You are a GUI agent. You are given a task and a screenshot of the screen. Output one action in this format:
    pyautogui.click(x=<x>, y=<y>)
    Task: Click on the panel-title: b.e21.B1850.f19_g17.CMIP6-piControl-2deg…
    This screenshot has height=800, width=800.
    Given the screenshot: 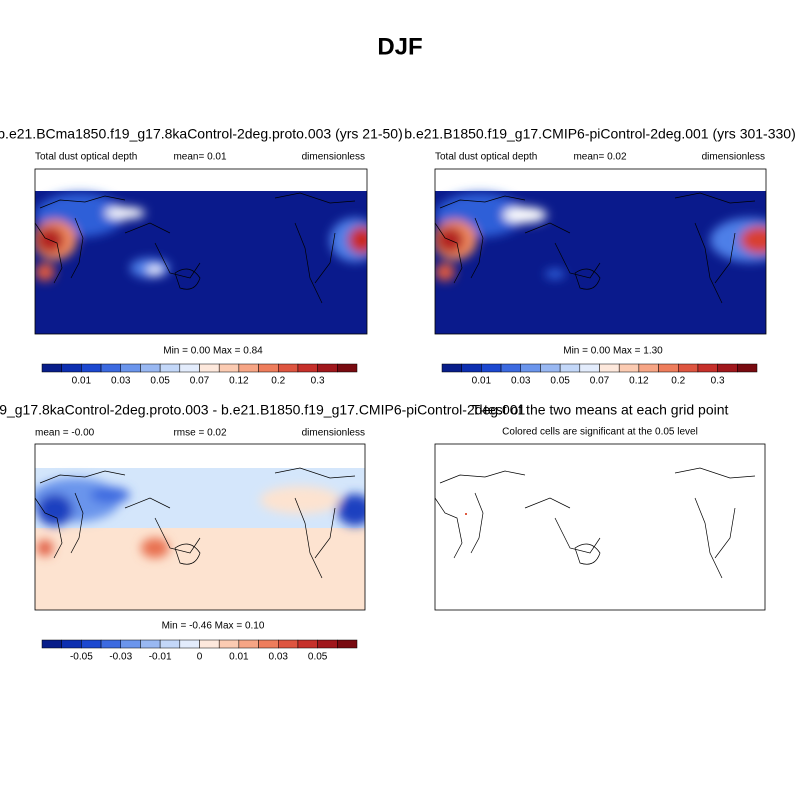 What is the action you would take?
    pyautogui.click(x=599, y=134)
    